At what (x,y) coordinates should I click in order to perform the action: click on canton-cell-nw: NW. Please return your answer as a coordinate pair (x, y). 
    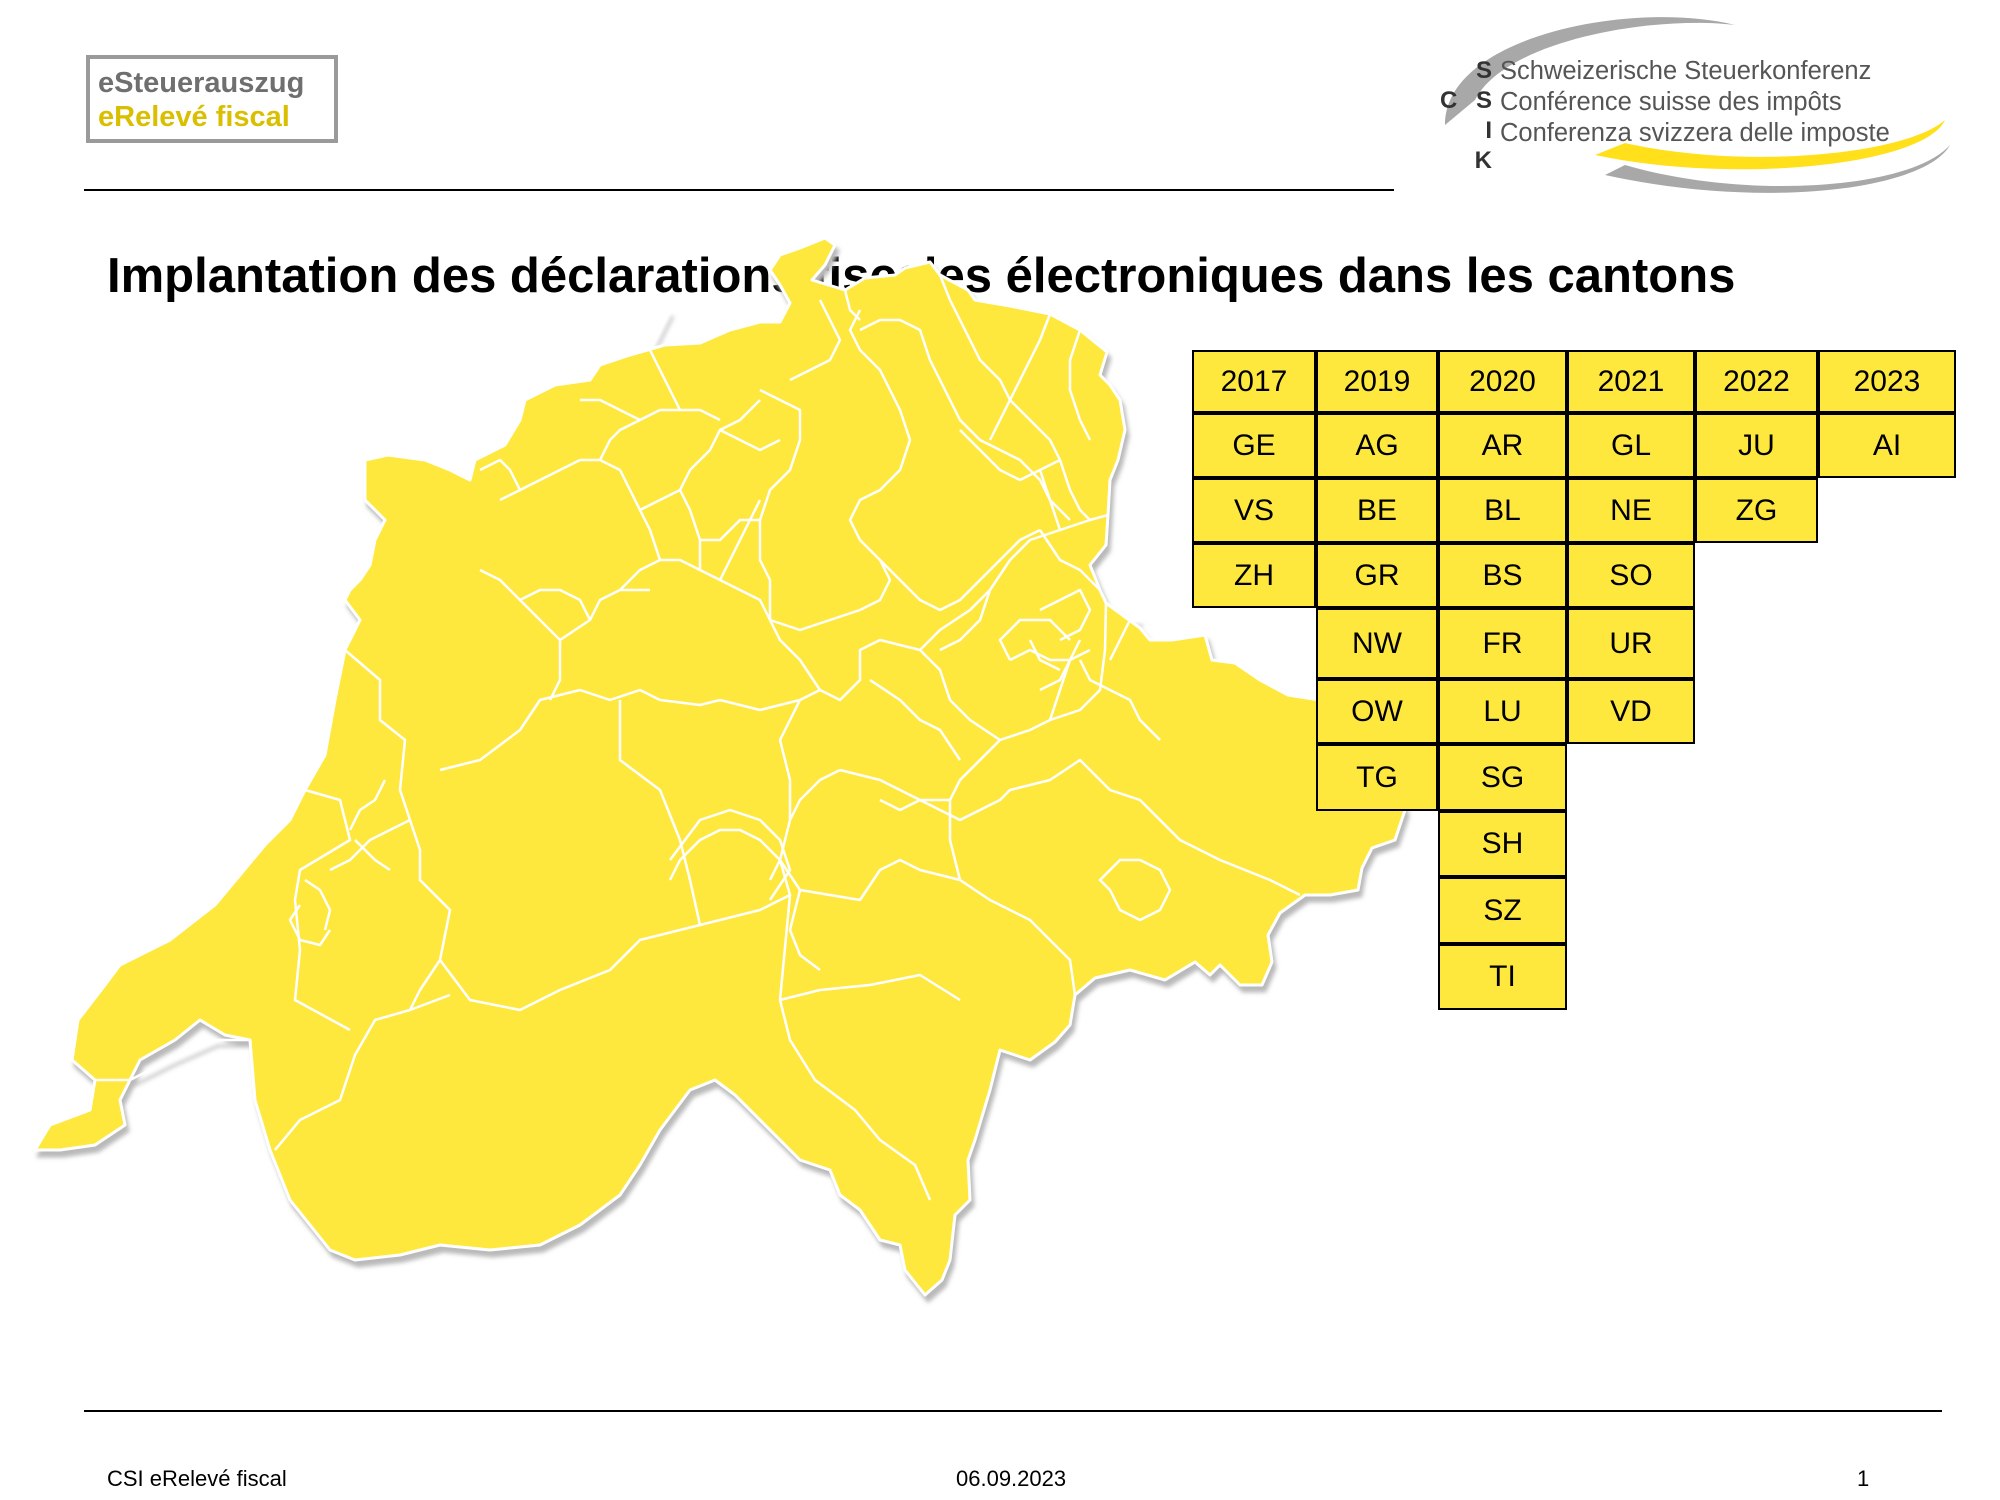
    Looking at the image, I should click on (1377, 643).